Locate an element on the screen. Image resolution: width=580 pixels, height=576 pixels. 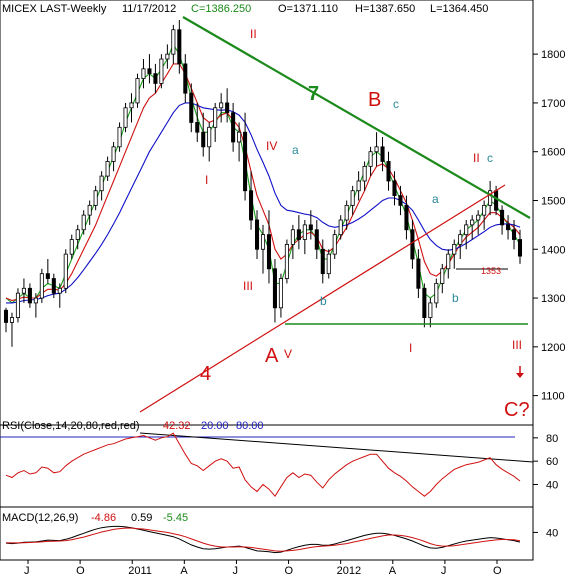
label-4: 4 is located at coordinates (205, 374).